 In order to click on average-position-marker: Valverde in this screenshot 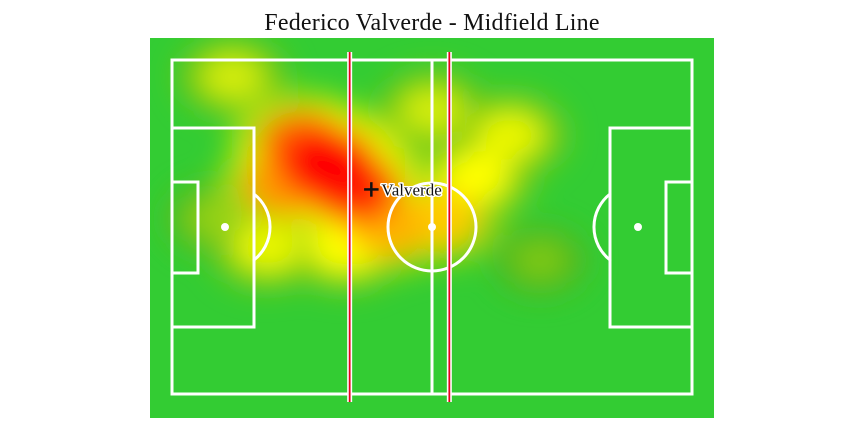, I will do `click(403, 190)`.